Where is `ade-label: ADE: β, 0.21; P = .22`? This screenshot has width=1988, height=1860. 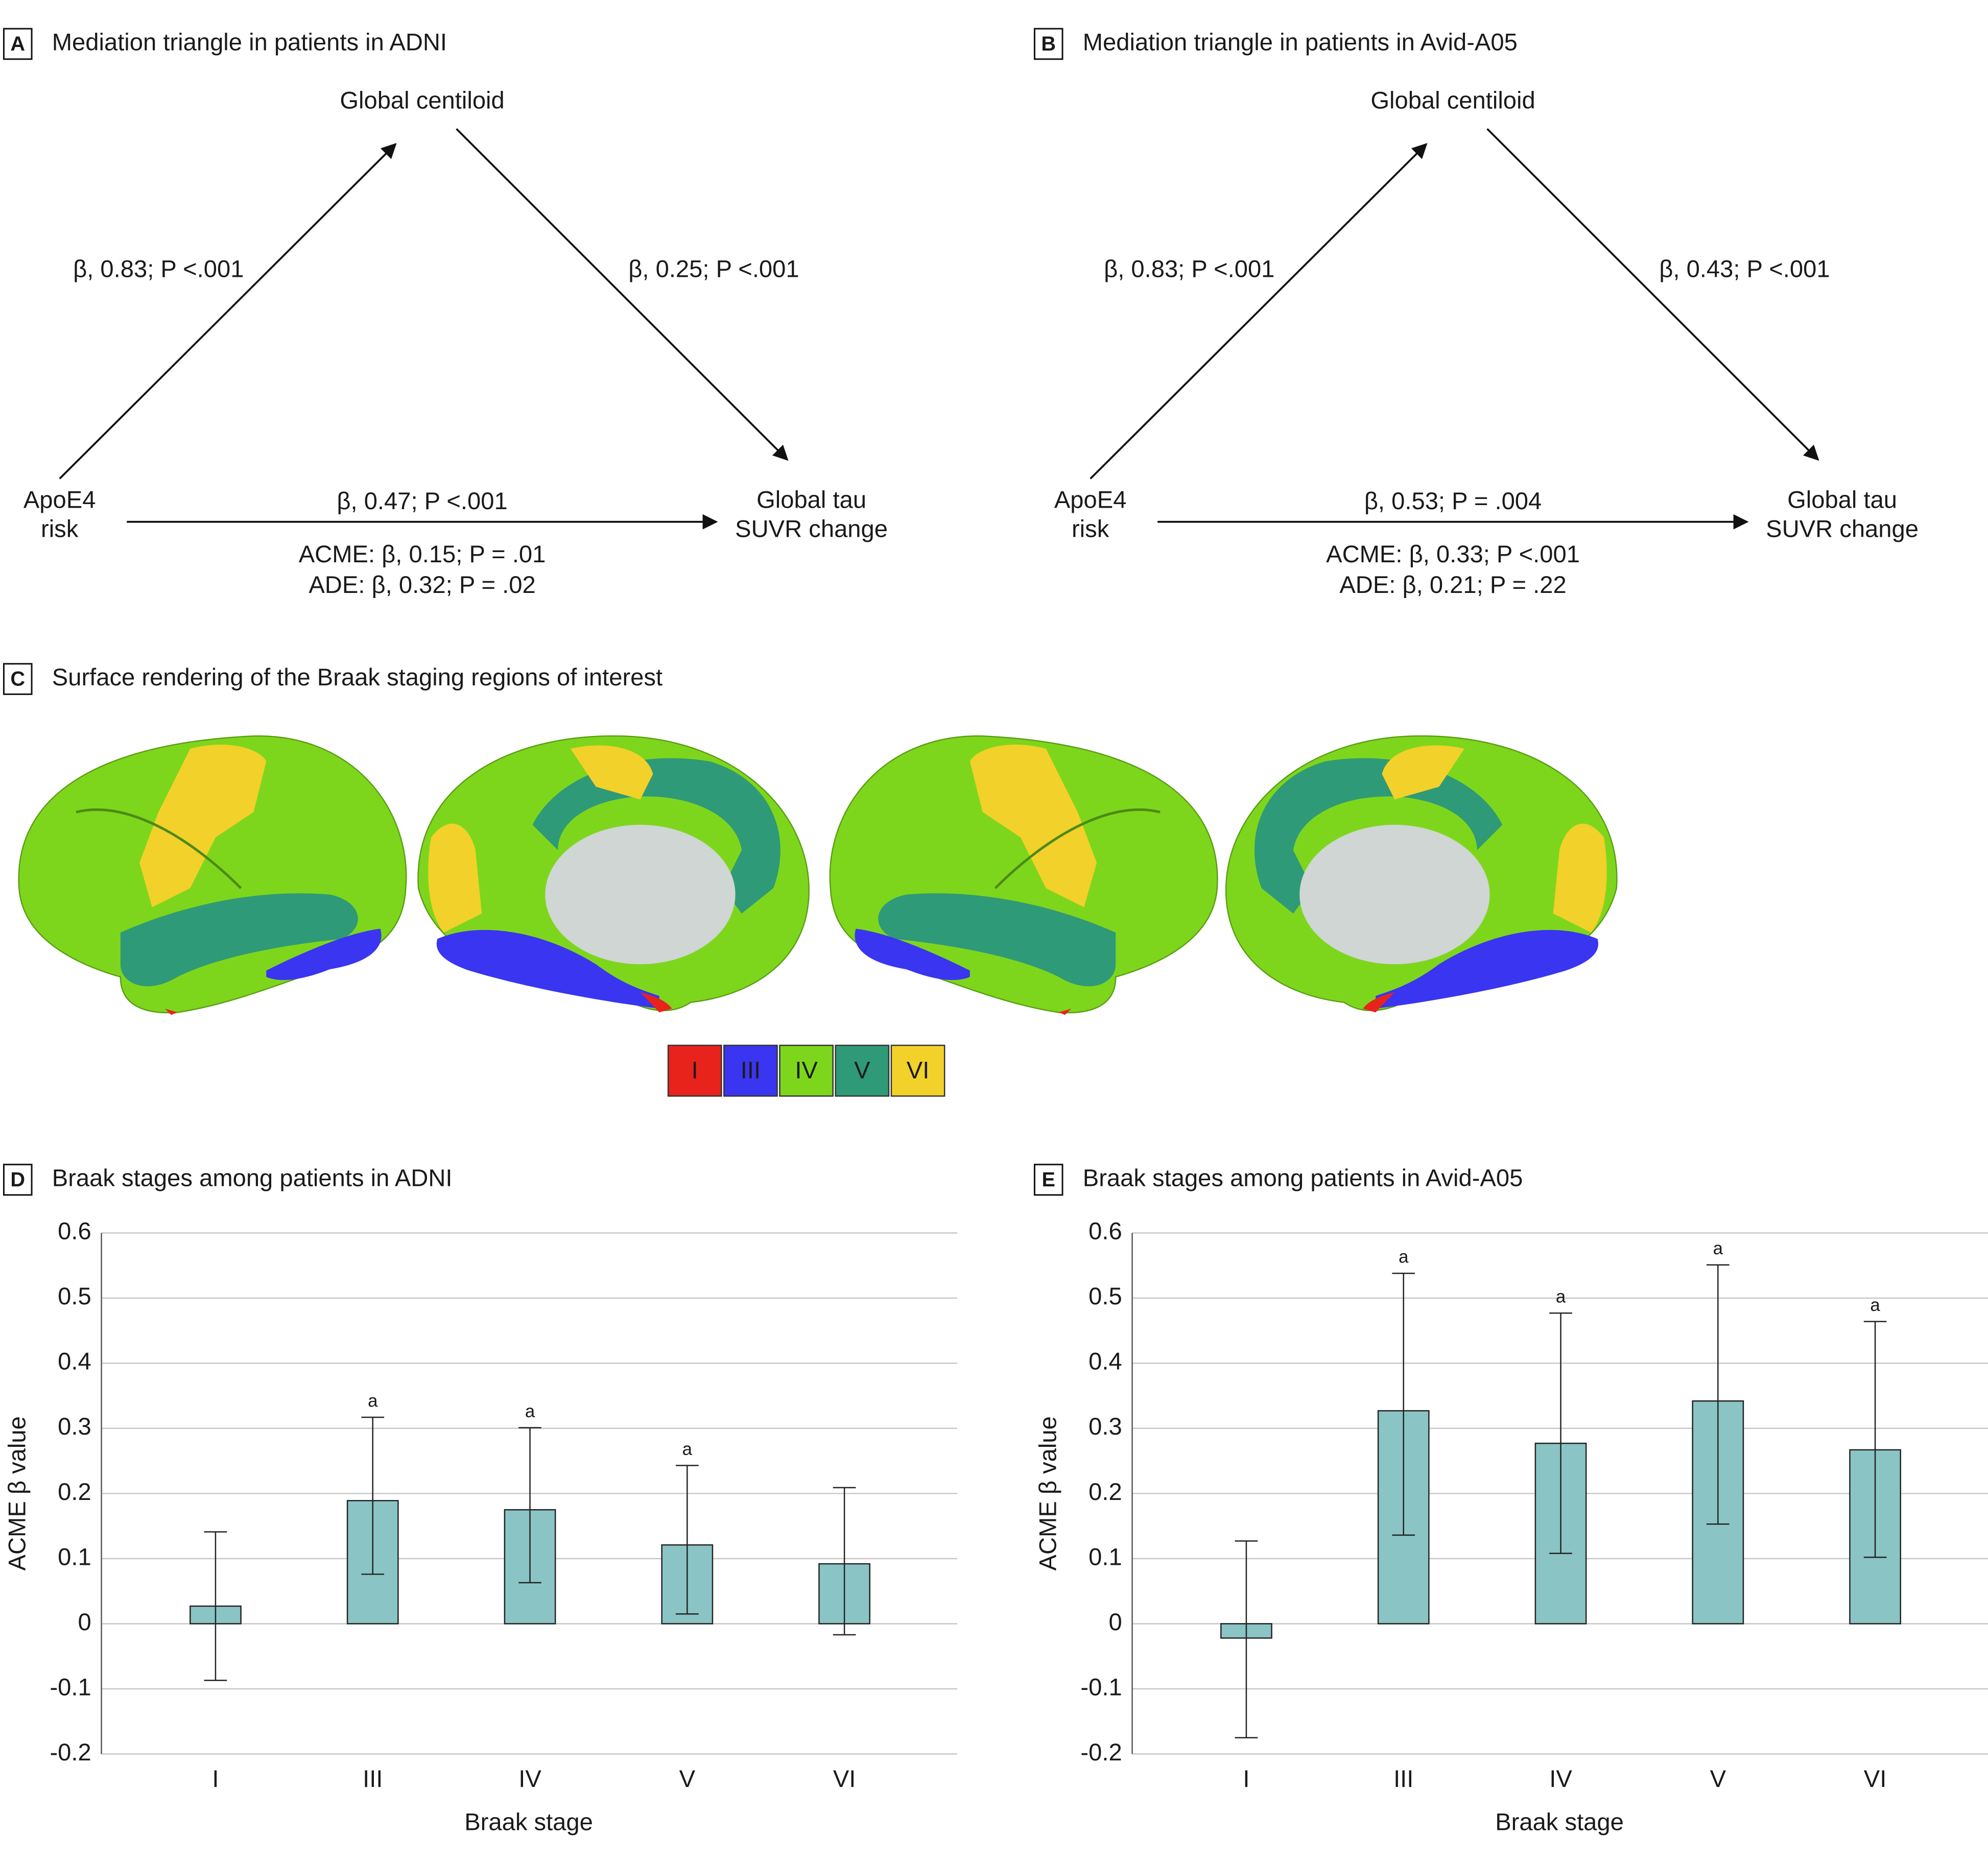 ade-label: ADE: β, 0.21; P = .22 is located at coordinates (1452, 584).